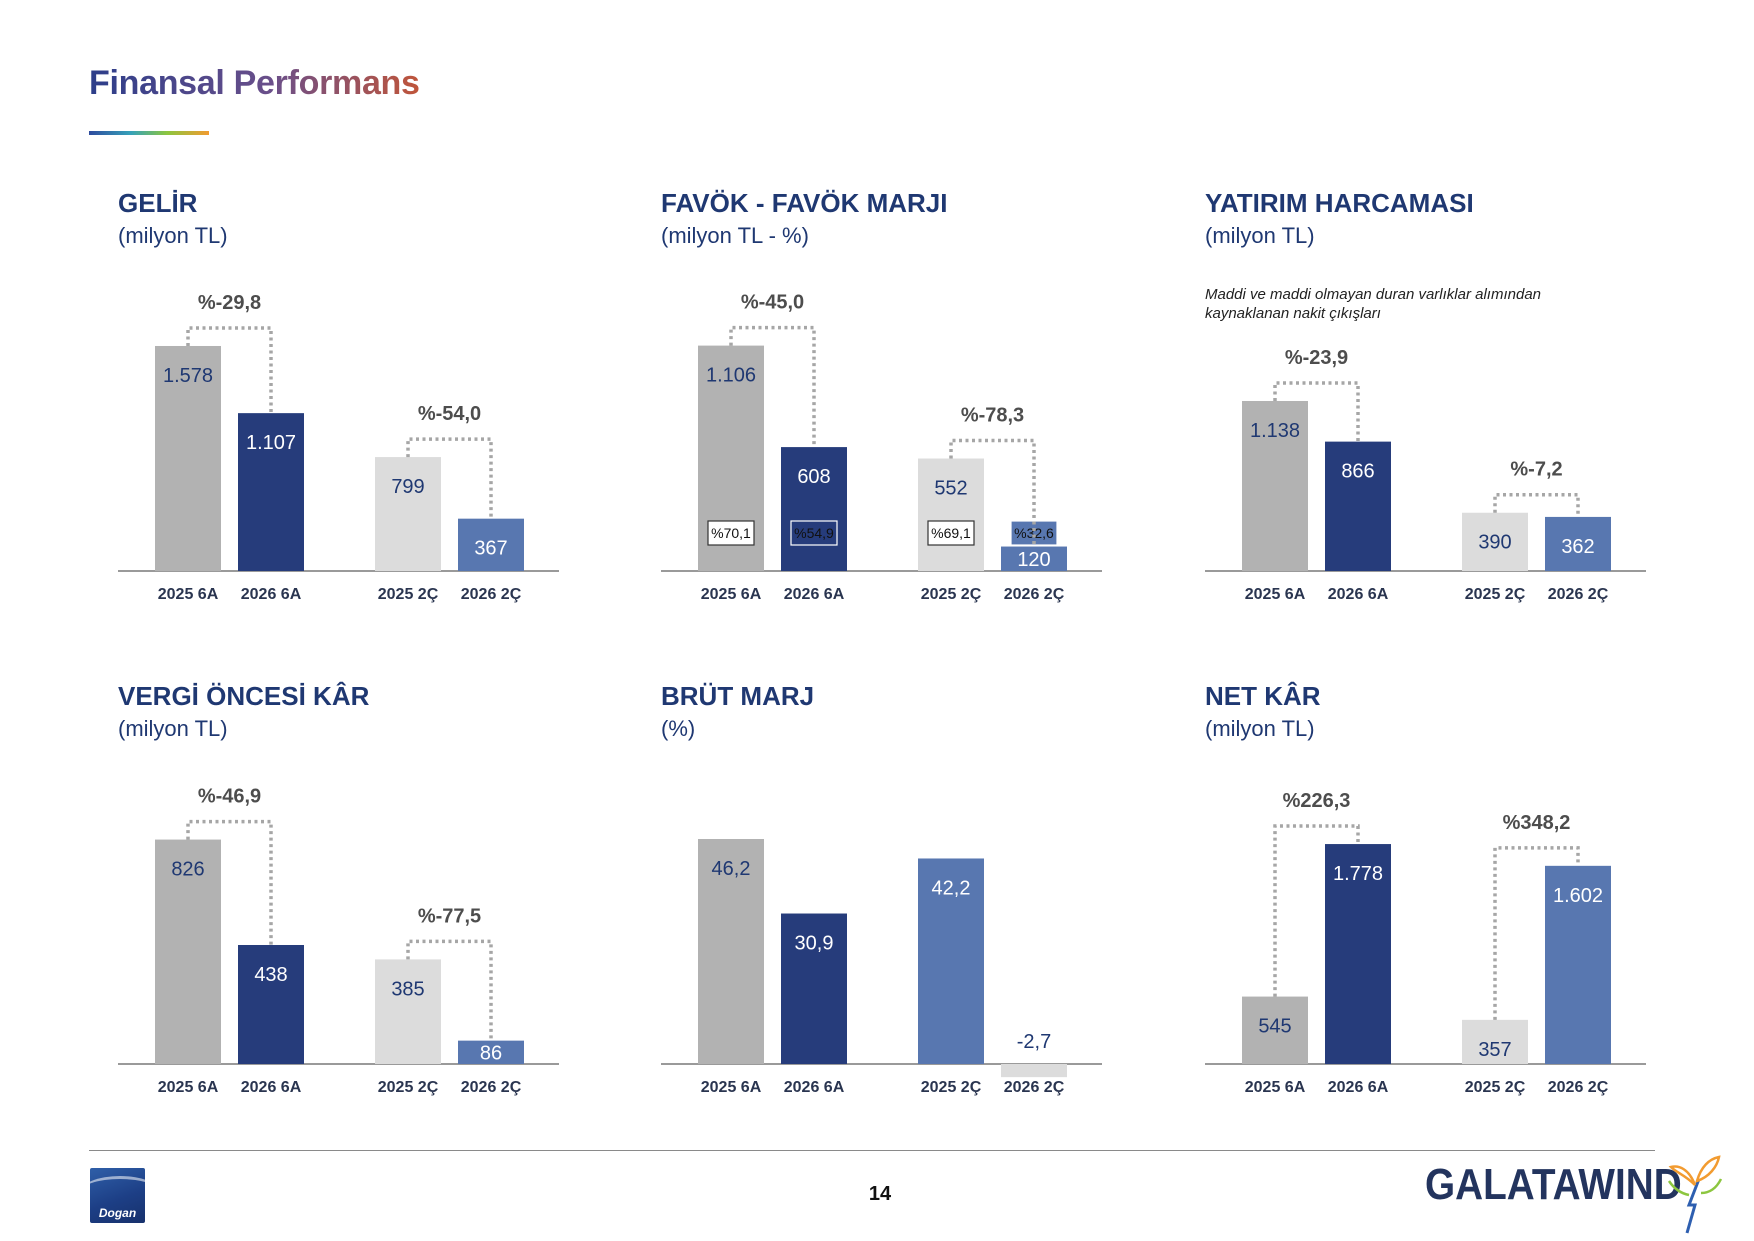  I want to click on page-number: 14, so click(880, 1194).